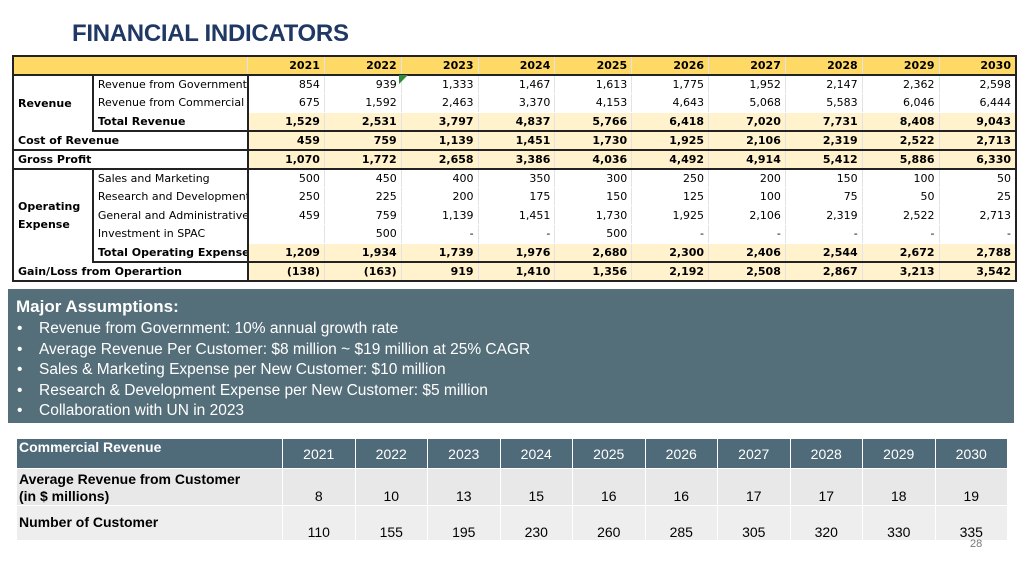 This screenshot has width=1024, height=576. Describe the element at coordinates (149, 453) in the screenshot. I see `commercial-header-label: Commercial Revenue` at that location.